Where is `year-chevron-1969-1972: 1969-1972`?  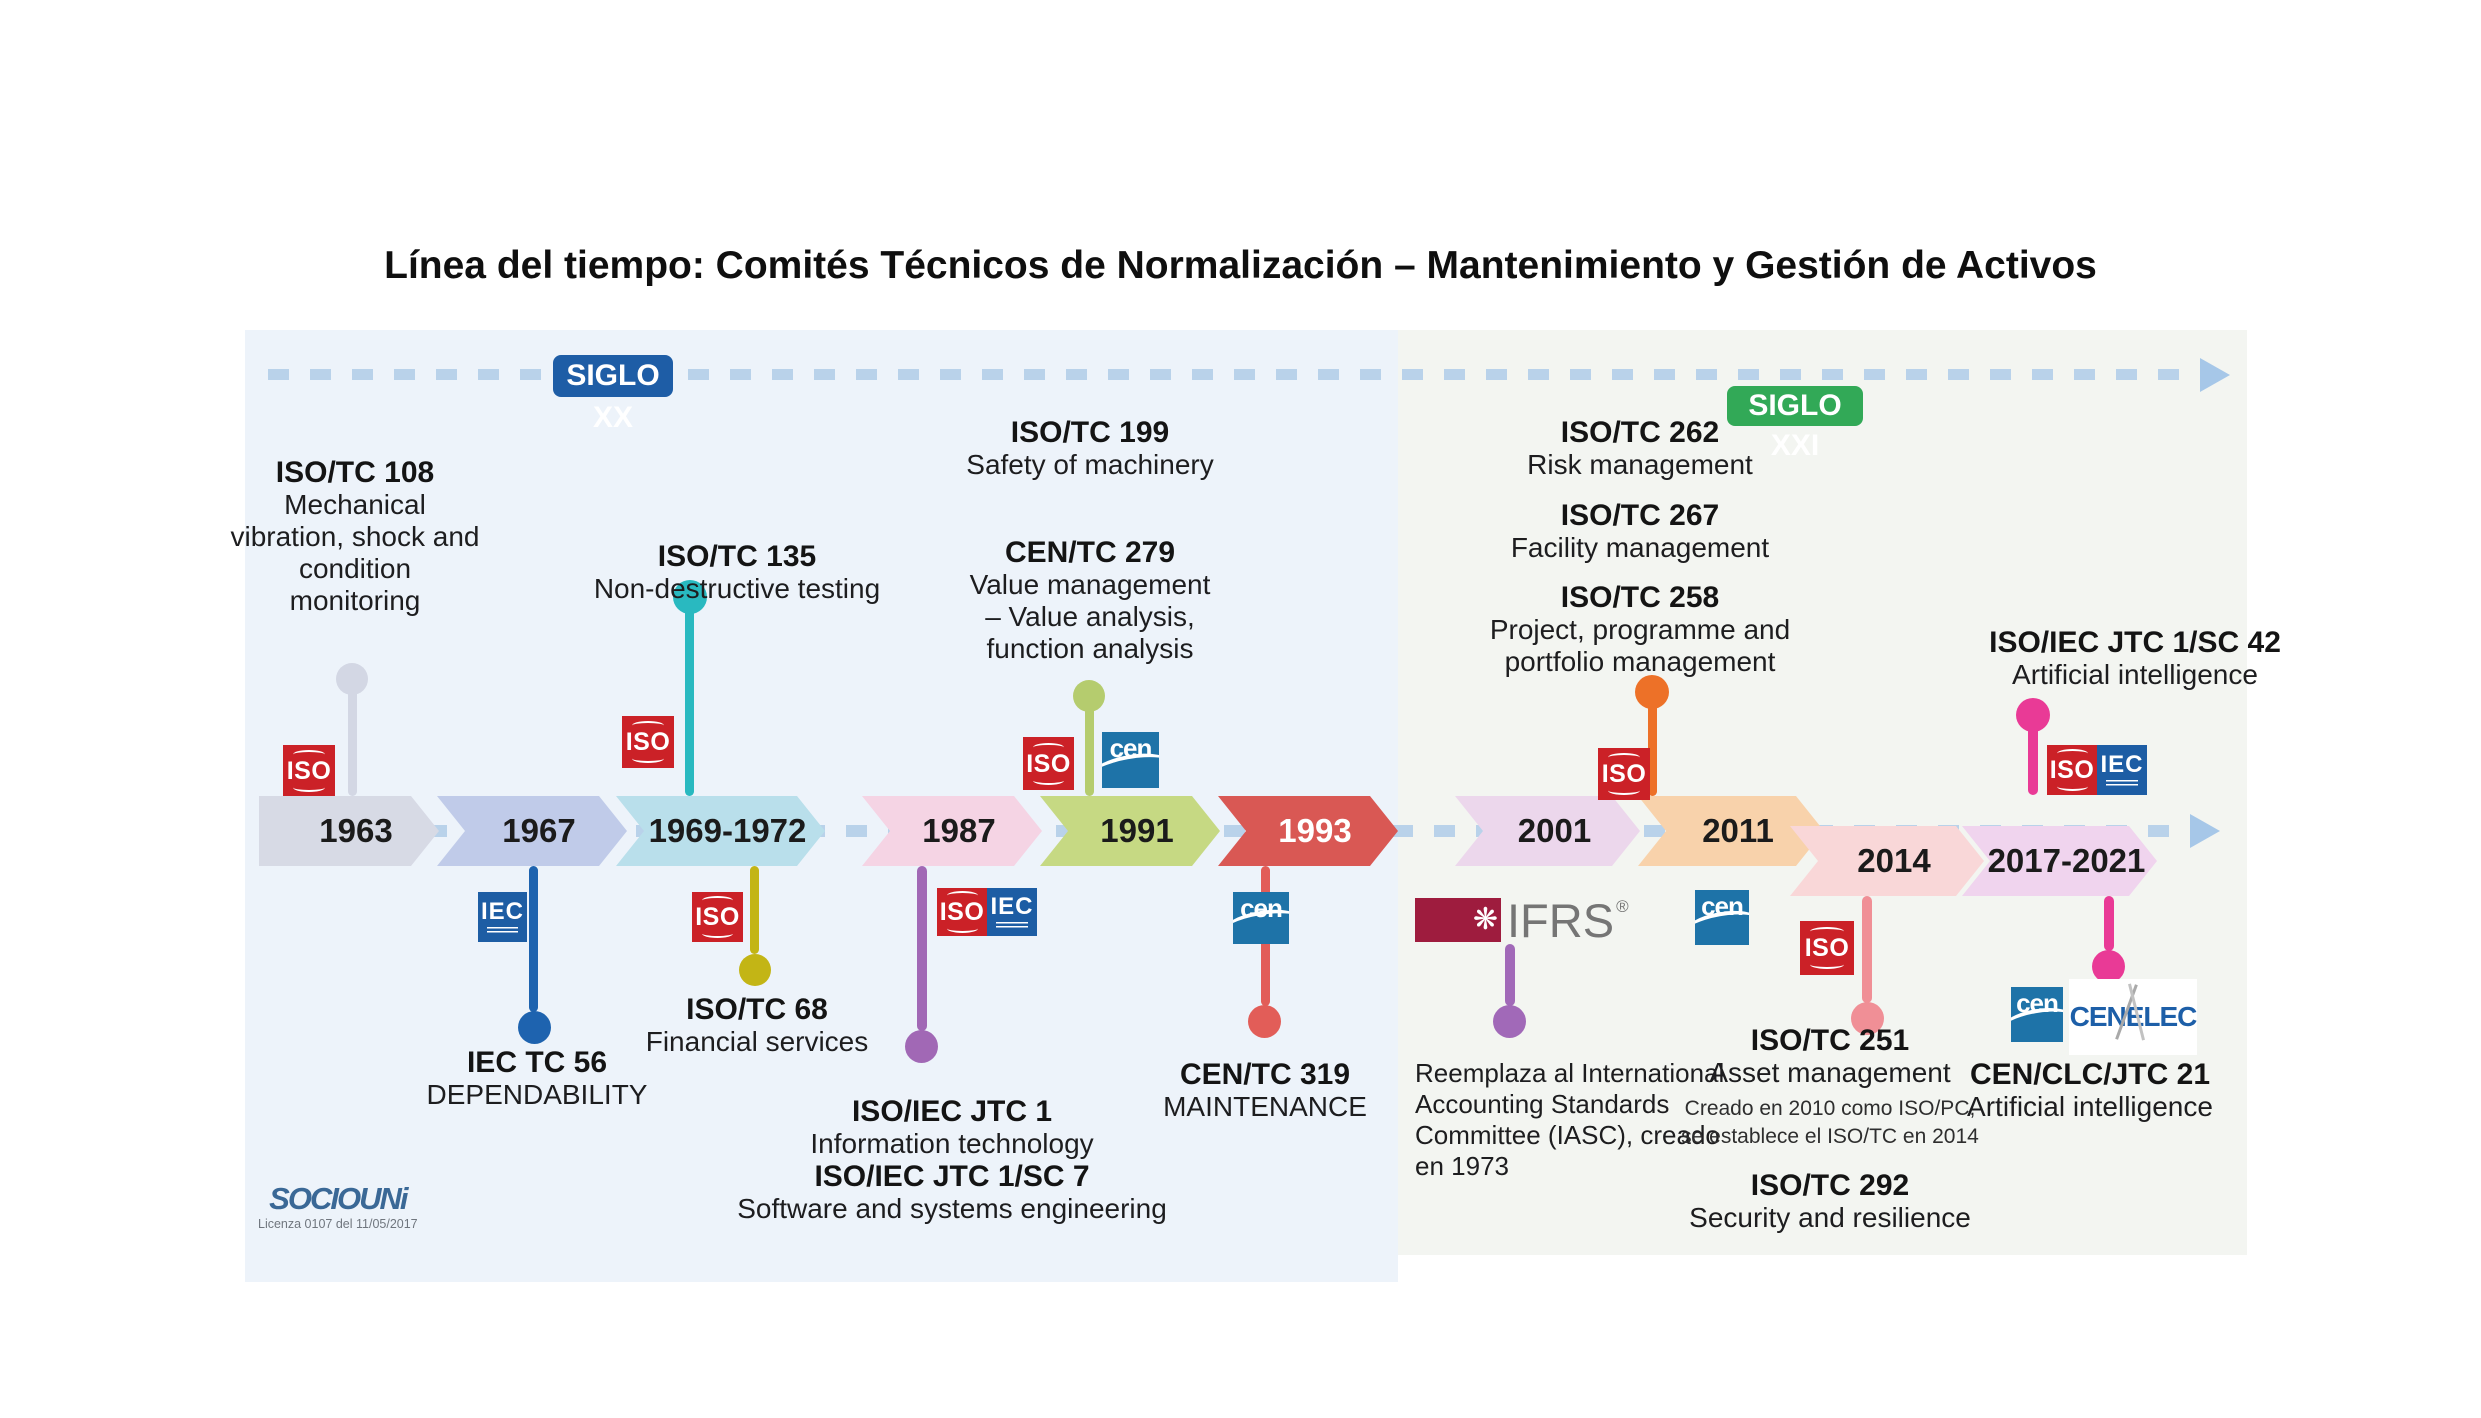
year-chevron-1969-1972: 1969-1972 is located at coordinates (720, 831).